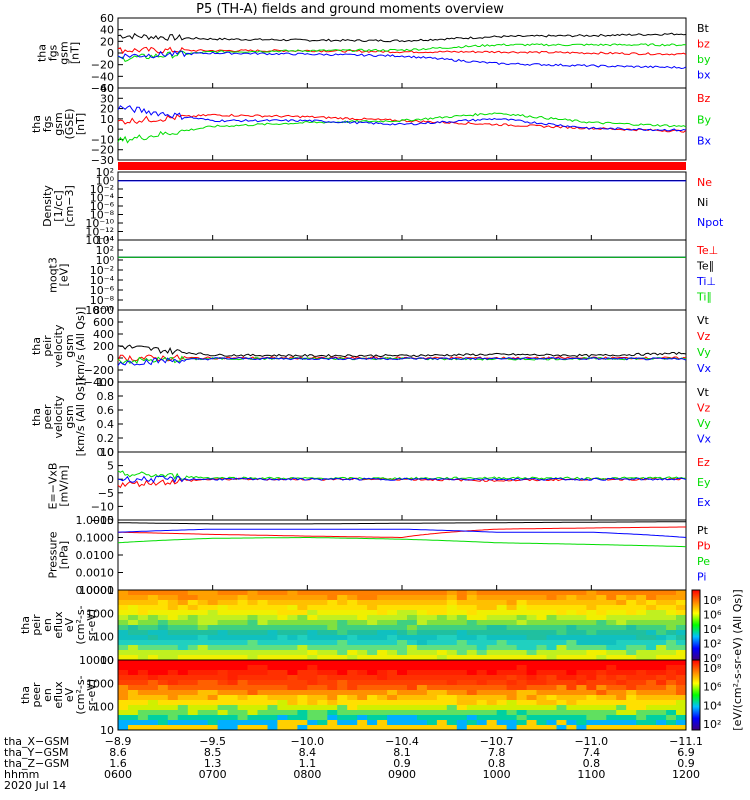 This screenshot has width=750, height=800. I want to click on panel-frame, so click(402, 206).